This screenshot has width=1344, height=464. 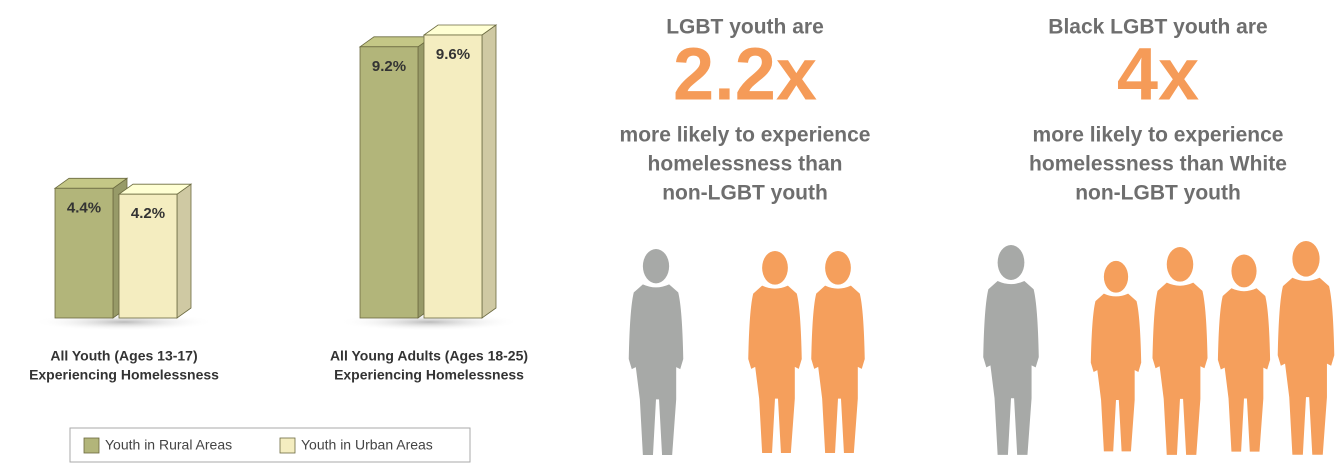 What do you see at coordinates (270, 445) in the screenshot?
I see `legend-box` at bounding box center [270, 445].